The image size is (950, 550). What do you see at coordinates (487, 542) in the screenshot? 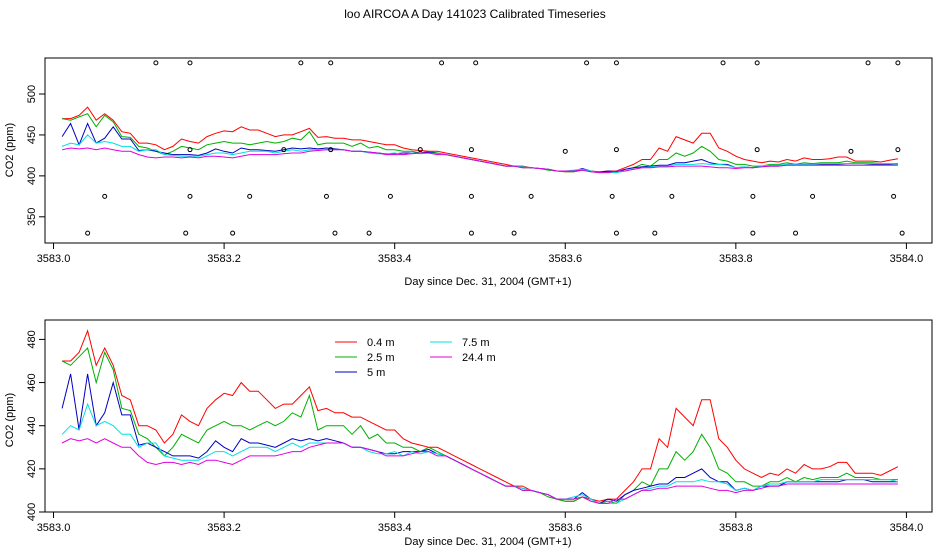
I see `bottom-x-axis-label: Day since Dec. 31, 2004 (GMT+1)` at bounding box center [487, 542].